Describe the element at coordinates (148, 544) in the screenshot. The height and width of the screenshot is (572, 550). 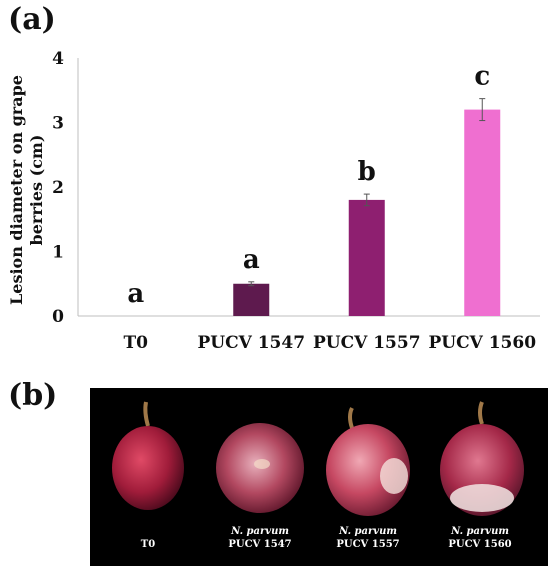
I see `caption-t0: T0` at that location.